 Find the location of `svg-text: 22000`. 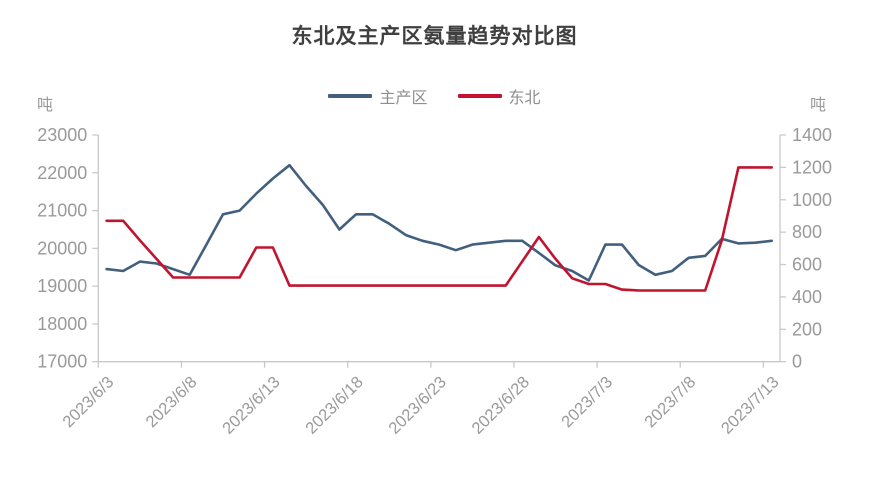

svg-text: 22000 is located at coordinates (62, 173).